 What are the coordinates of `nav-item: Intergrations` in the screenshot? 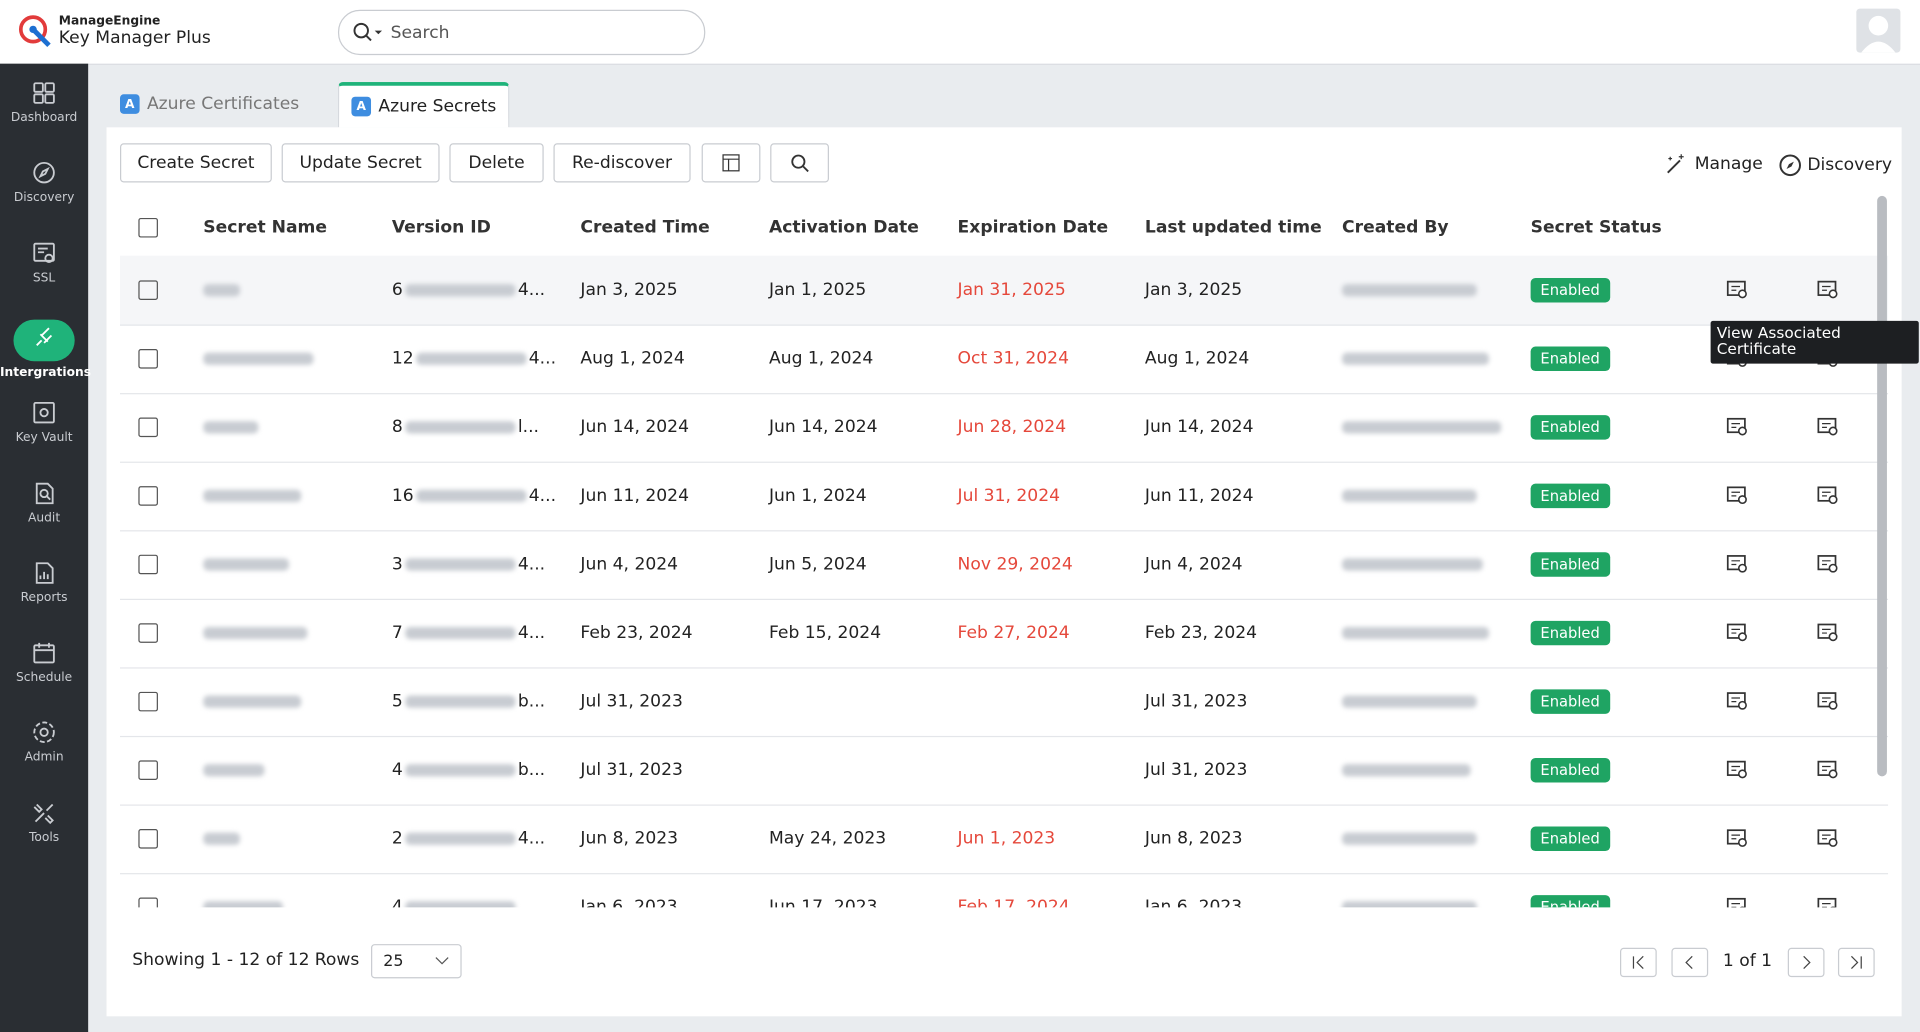 It's located at (45, 349).